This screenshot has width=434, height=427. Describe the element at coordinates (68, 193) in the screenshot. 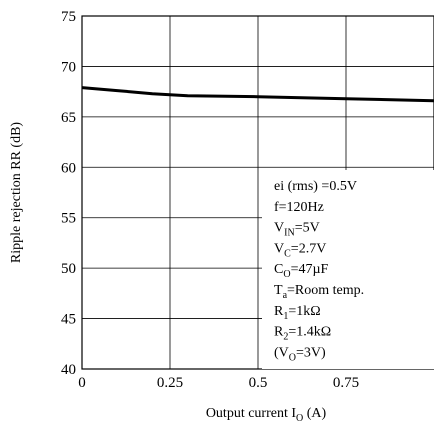

I see `y-tick-labels: 40 45 50 55 60 65 70 75` at that location.